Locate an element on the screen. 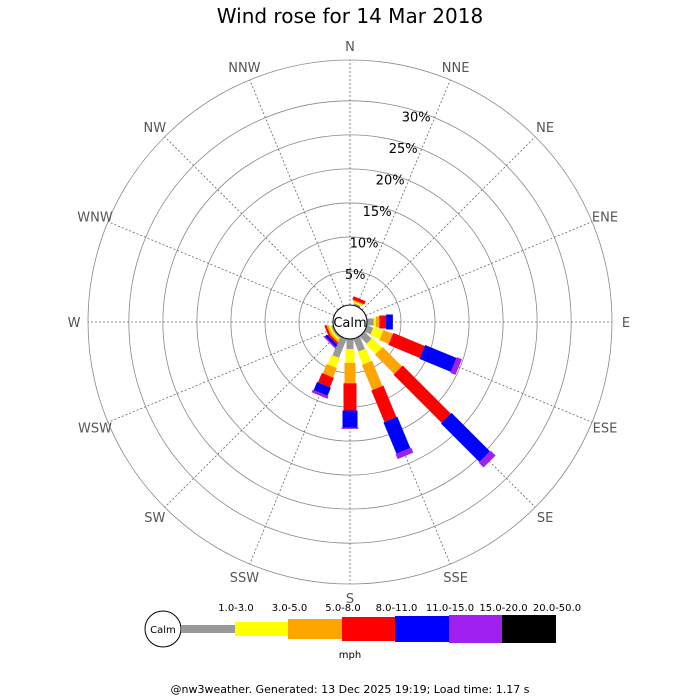 The image size is (700, 700). direction-label: S is located at coordinates (350, 599).